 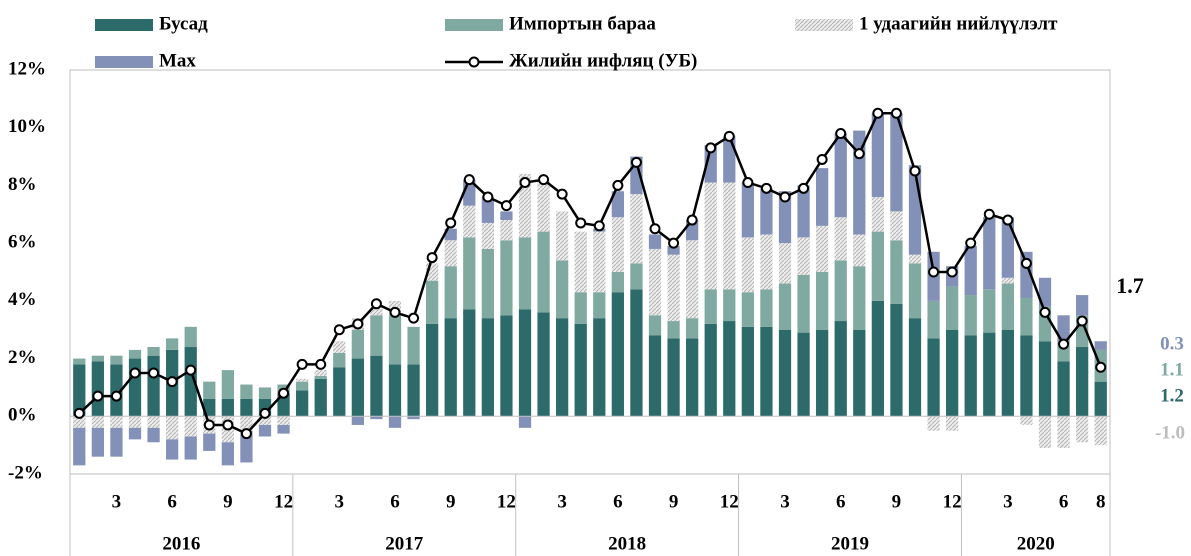 What do you see at coordinates (22, 415) in the screenshot?
I see `y-tick-label: 0%` at bounding box center [22, 415].